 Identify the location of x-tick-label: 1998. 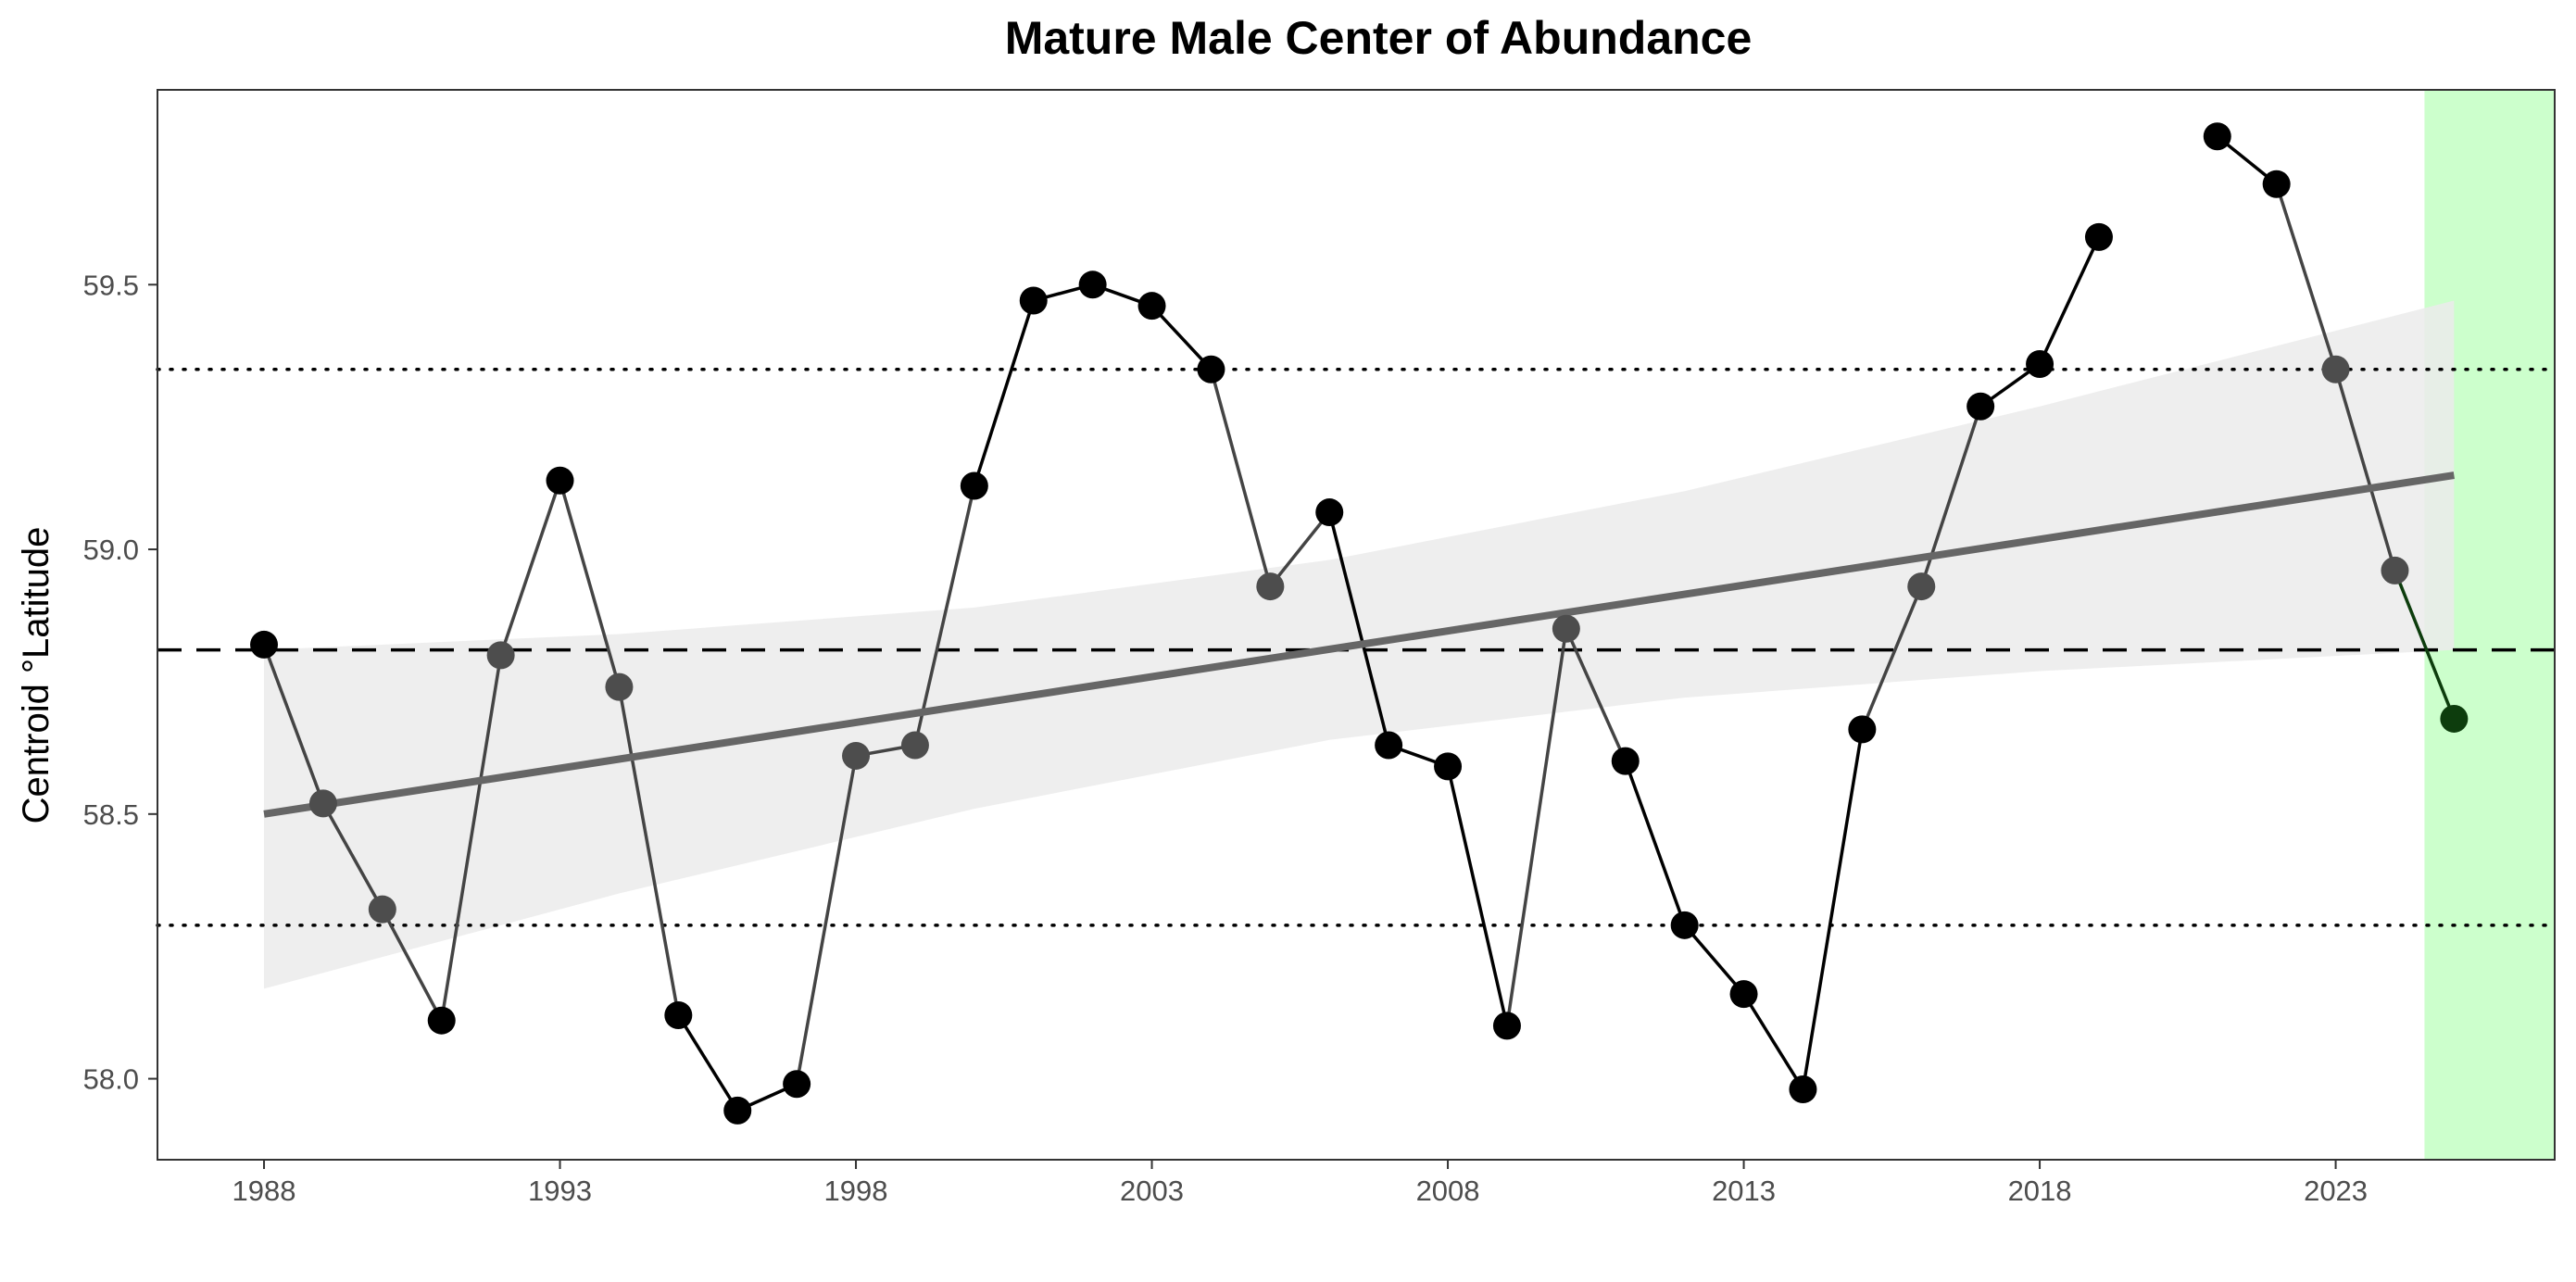
(856, 1191).